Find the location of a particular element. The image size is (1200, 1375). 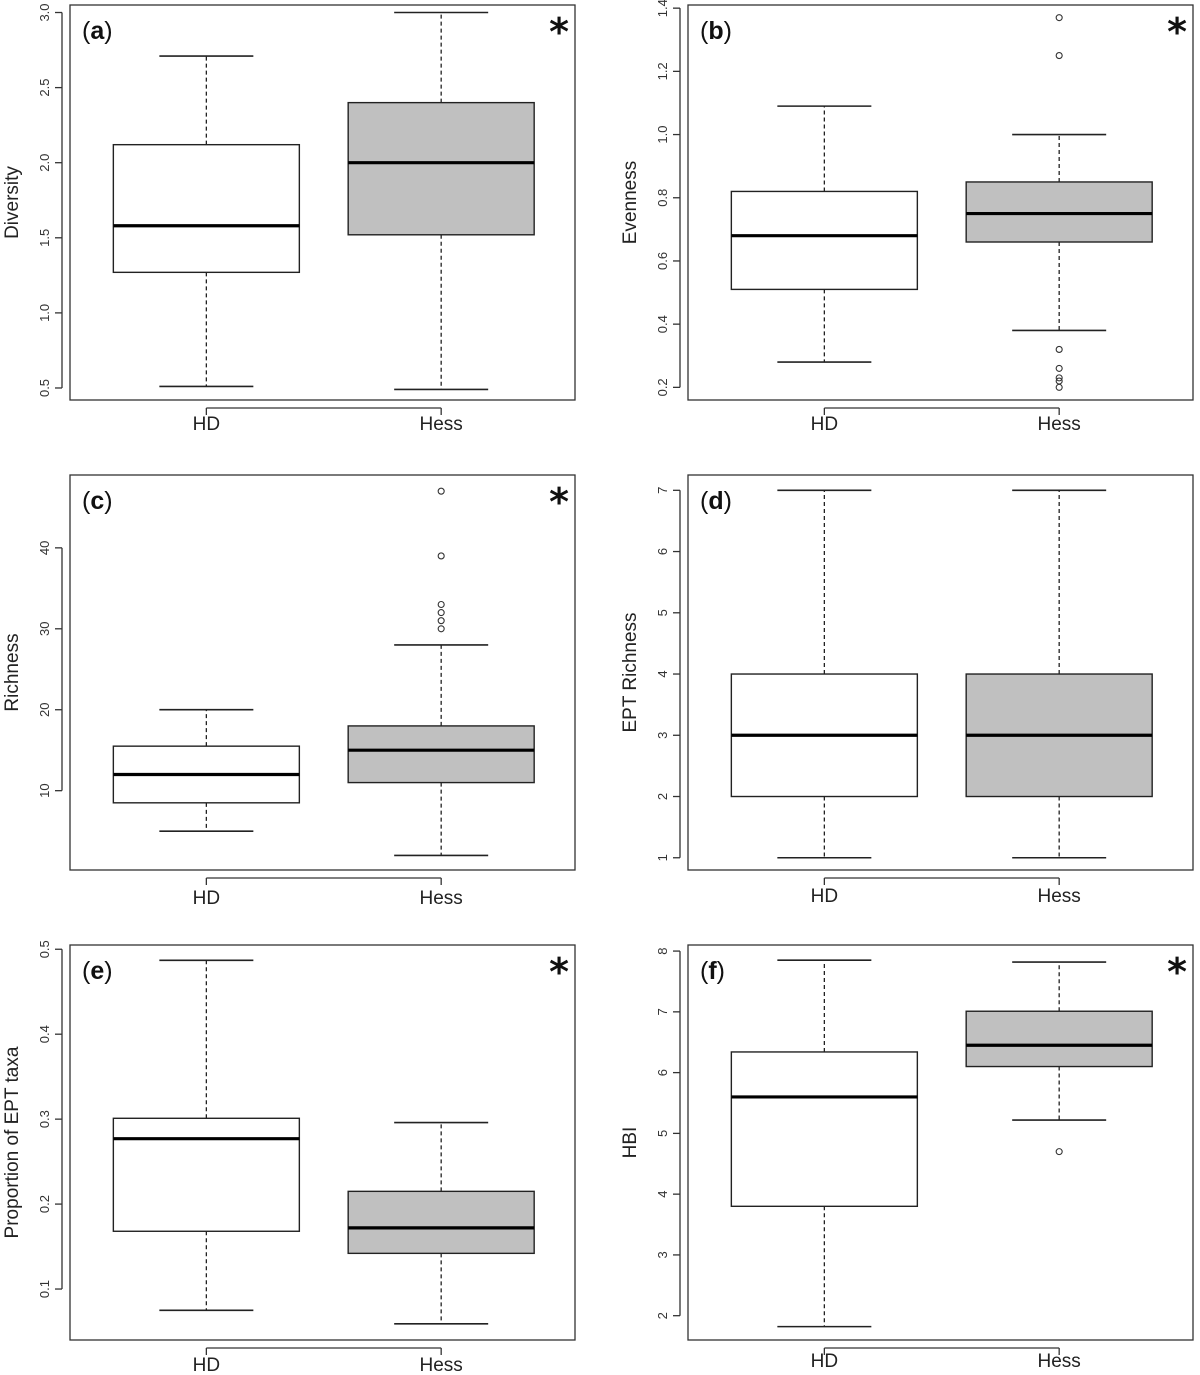

panel-label: (f) is located at coordinates (712, 971).